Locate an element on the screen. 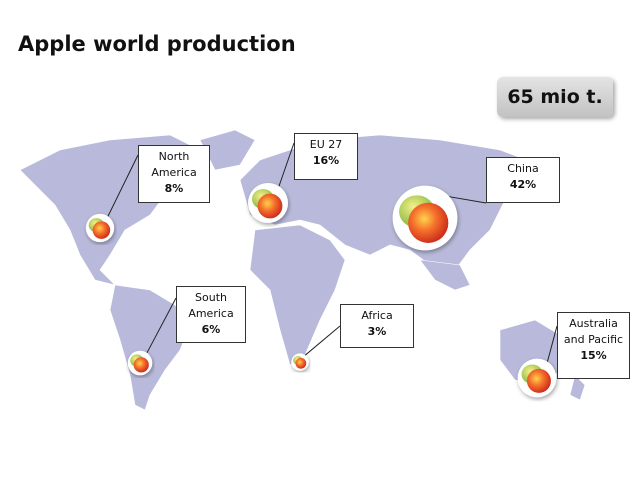  region-label: South America 6% is located at coordinates (211, 314).